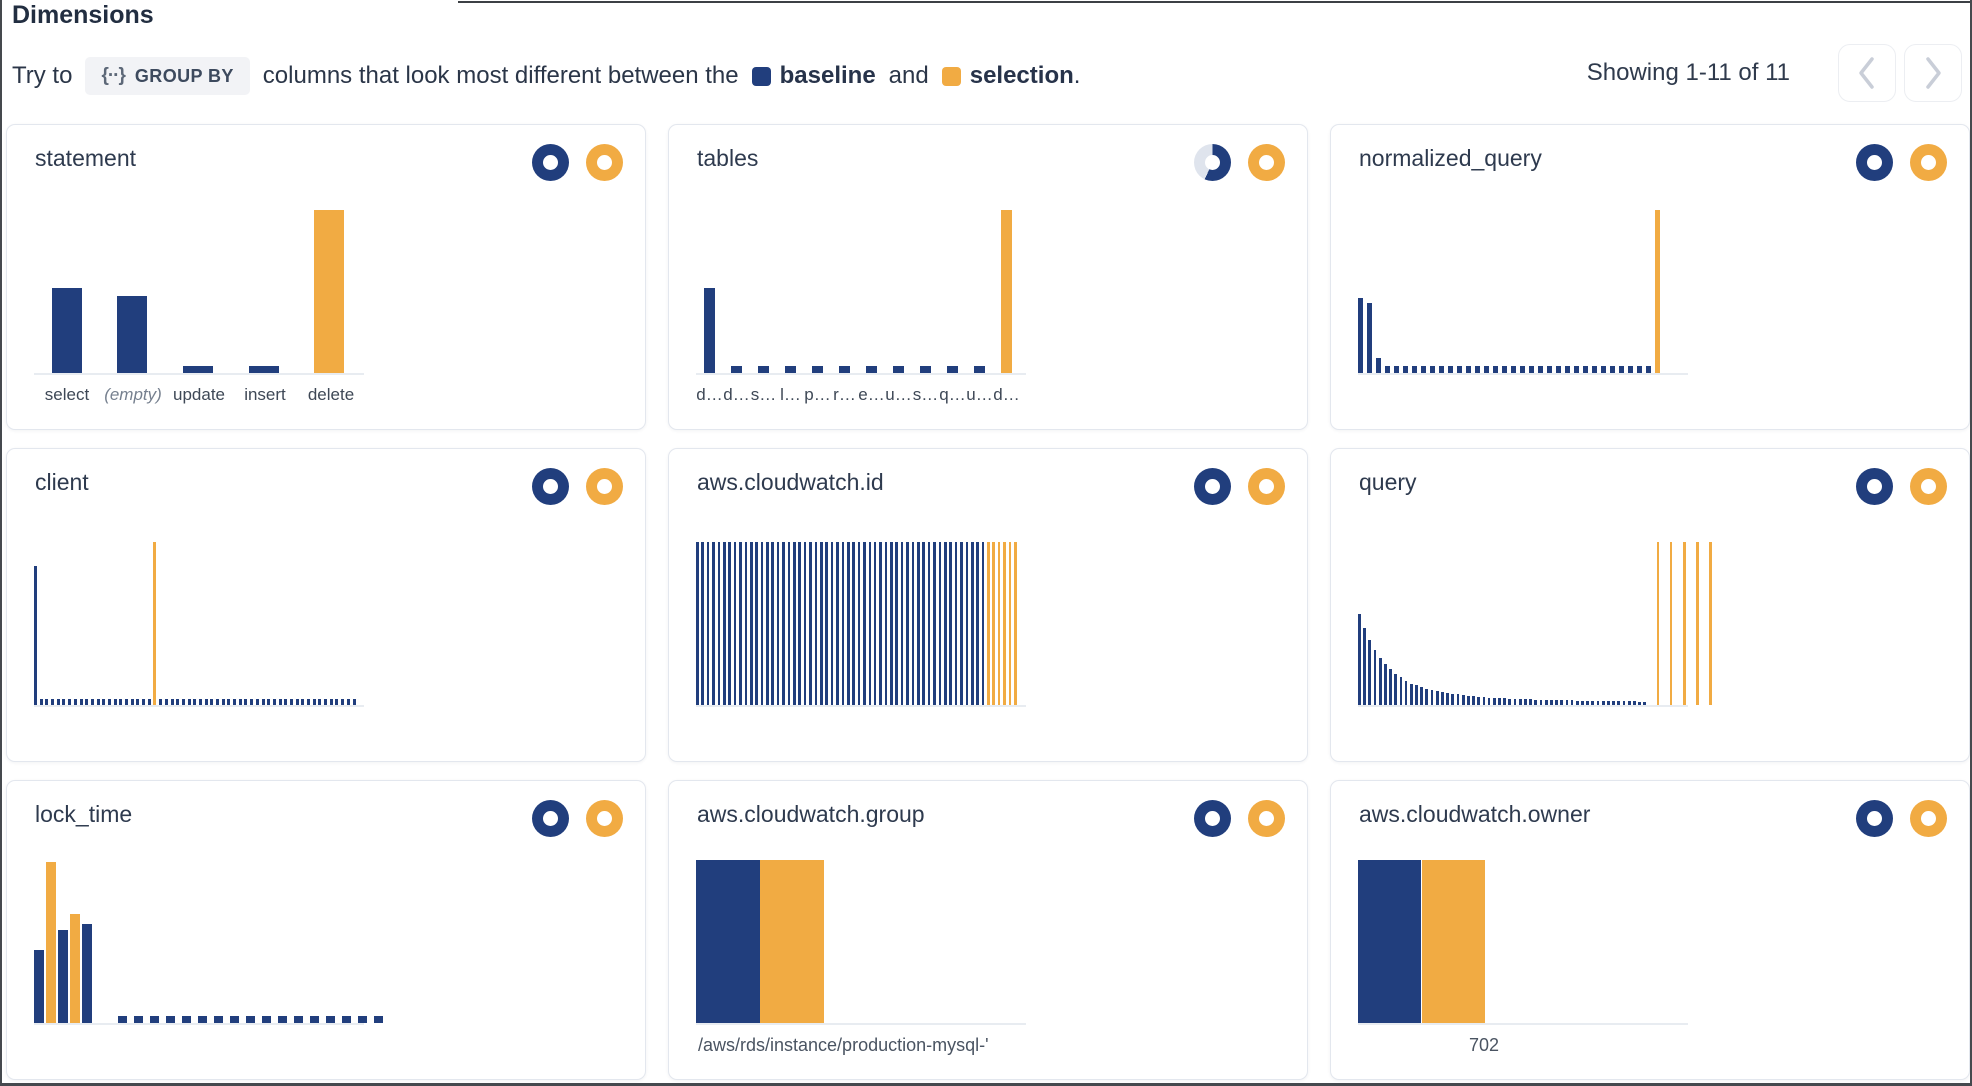 Image resolution: width=1972 pixels, height=1086 pixels. I want to click on chevron-right-icon, so click(1933, 73).